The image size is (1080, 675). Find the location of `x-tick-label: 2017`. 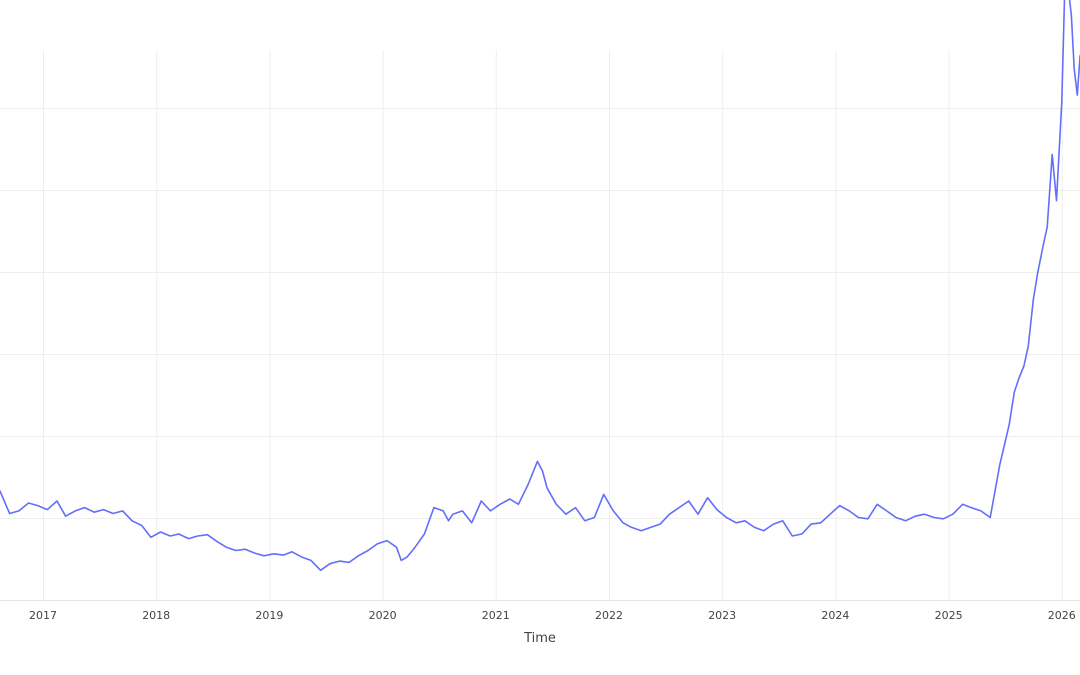

x-tick-label: 2017 is located at coordinates (43, 615).